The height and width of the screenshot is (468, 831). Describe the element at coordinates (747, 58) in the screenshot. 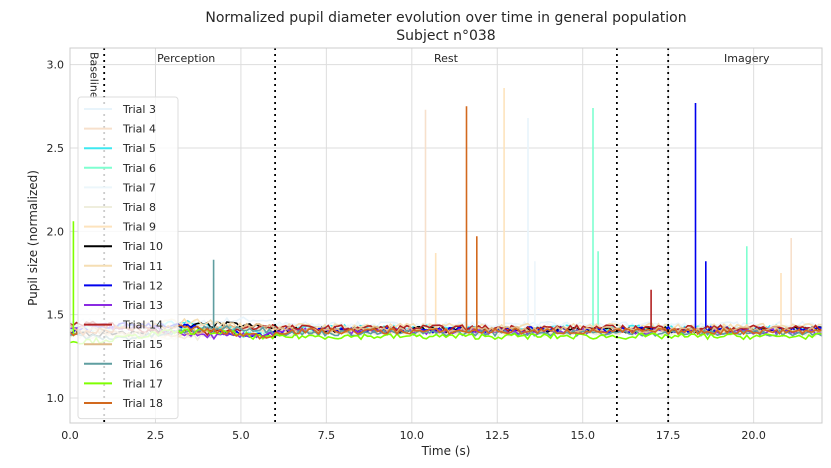

I see `phase-label: Imagery` at that location.